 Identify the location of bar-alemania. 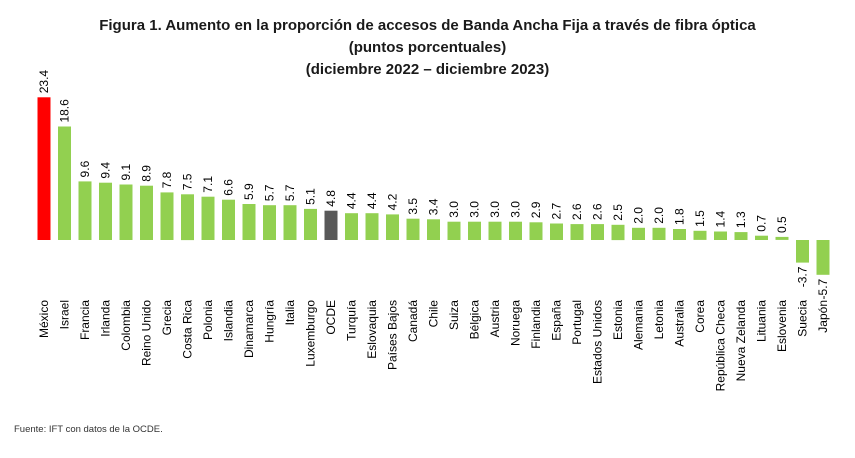
(638, 233).